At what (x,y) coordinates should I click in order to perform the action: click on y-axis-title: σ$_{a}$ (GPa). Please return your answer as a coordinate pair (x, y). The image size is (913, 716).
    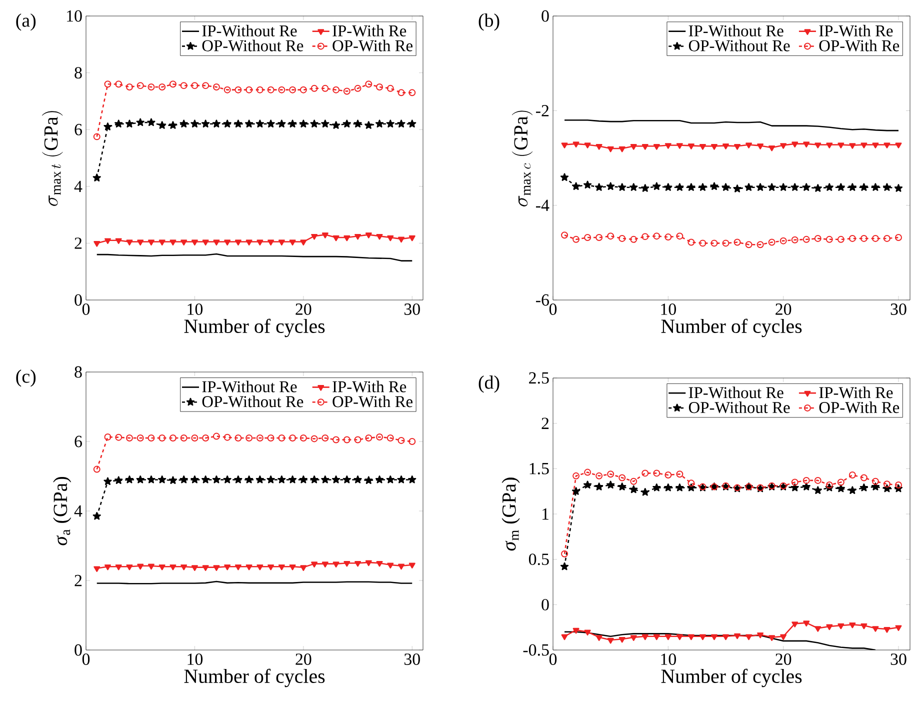
    Looking at the image, I should click on (62, 511).